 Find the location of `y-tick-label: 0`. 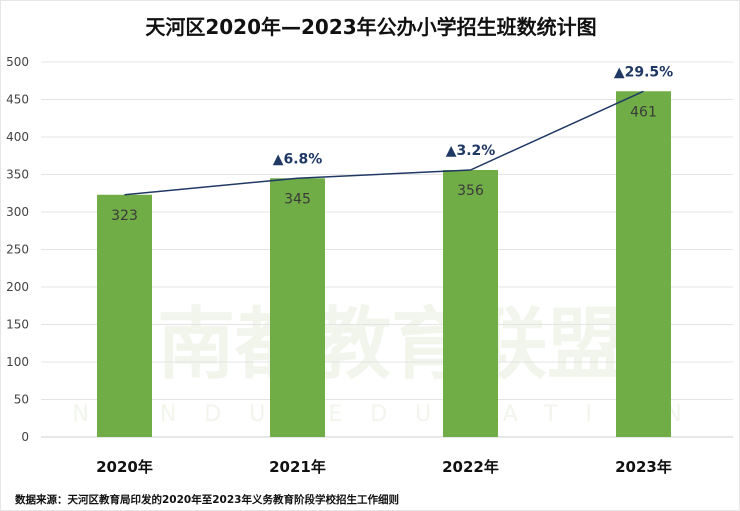

y-tick-label: 0 is located at coordinates (25, 437).